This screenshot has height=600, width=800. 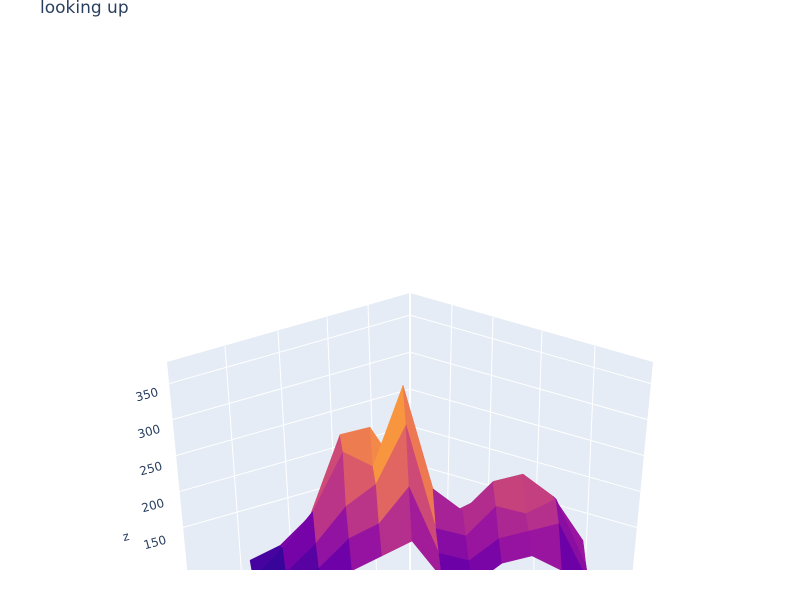 I want to click on z-tick-label: 200, so click(x=153, y=505).